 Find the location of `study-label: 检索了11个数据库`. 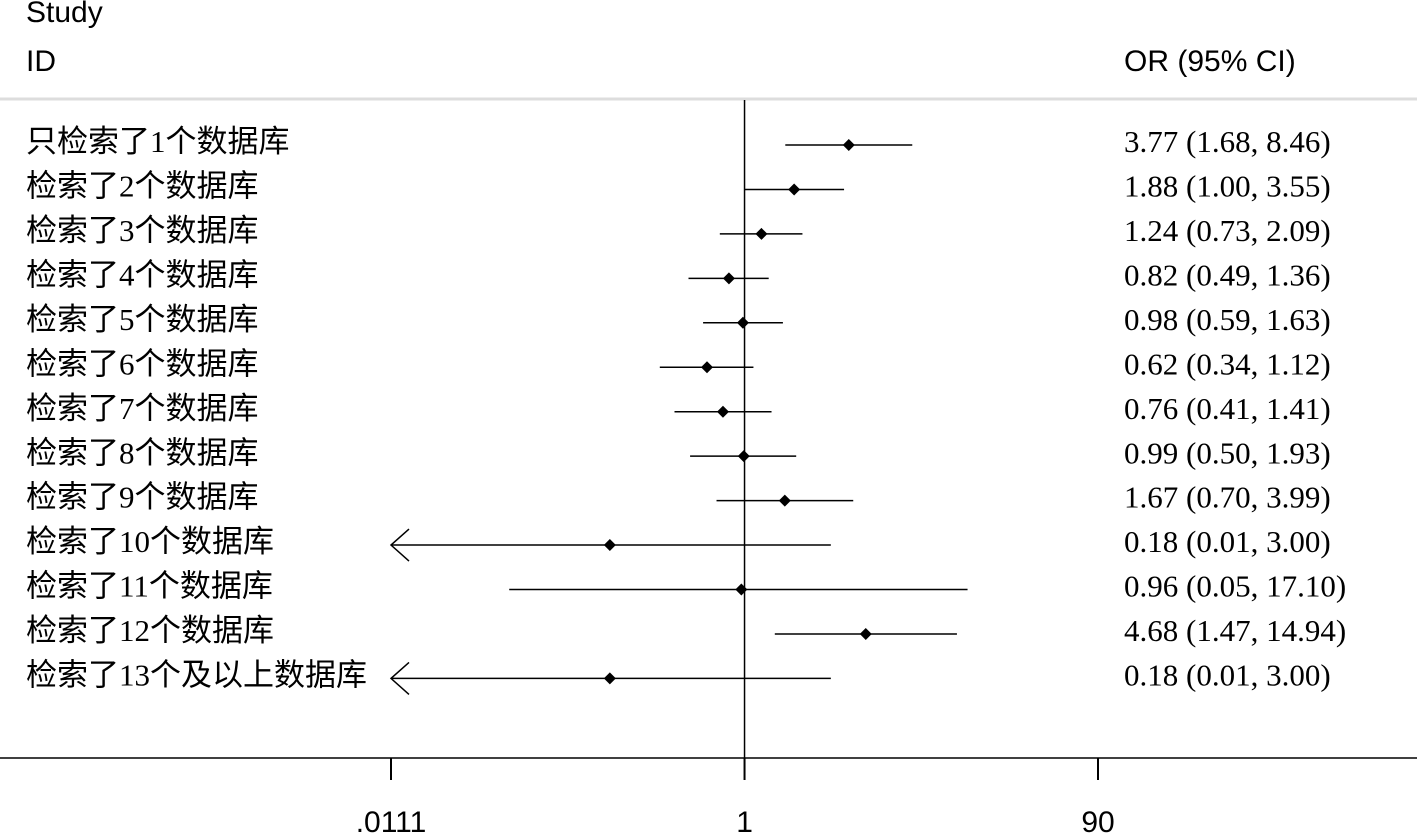

study-label: 检索了11个数据库 is located at coordinates (149, 586).